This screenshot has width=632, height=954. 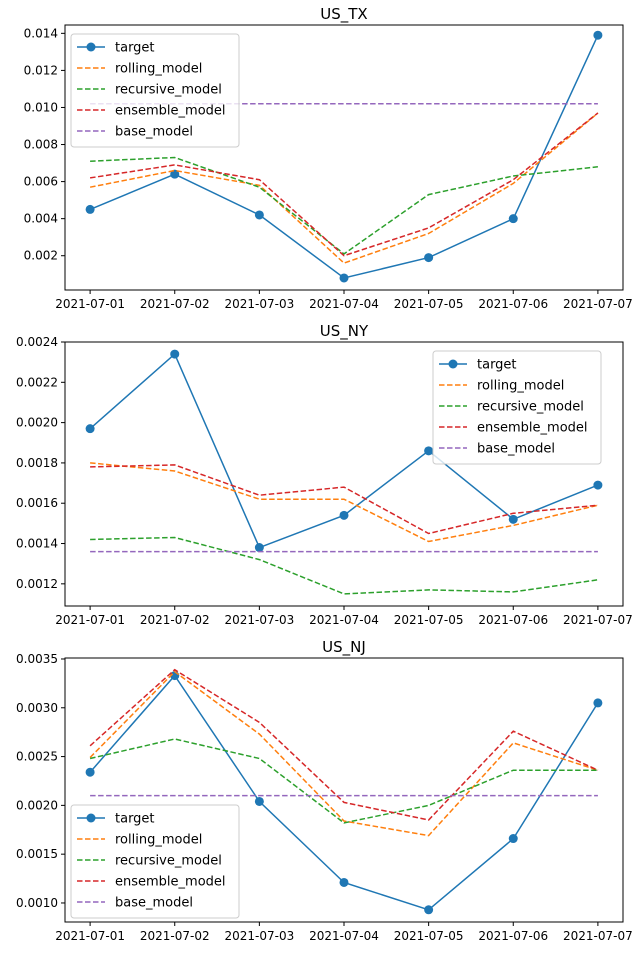 I want to click on chart-title: US_NY, so click(x=344, y=331).